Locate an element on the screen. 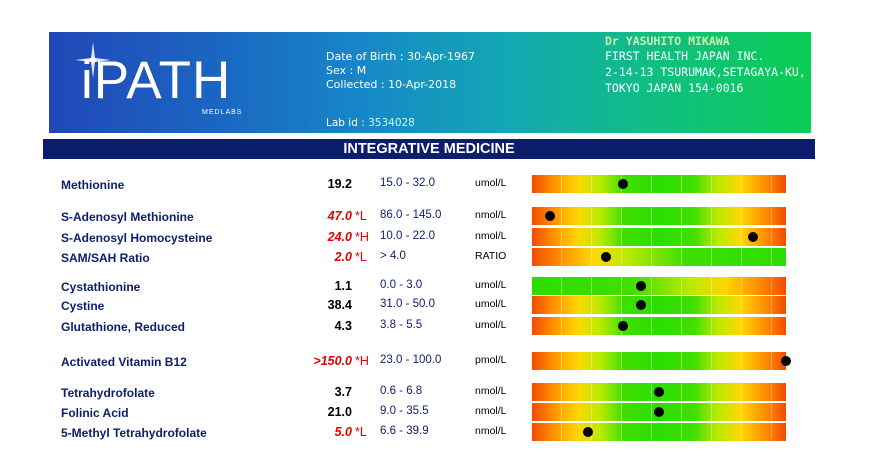 The width and height of the screenshot is (889, 465). labid-value: 3534028 is located at coordinates (391, 123).